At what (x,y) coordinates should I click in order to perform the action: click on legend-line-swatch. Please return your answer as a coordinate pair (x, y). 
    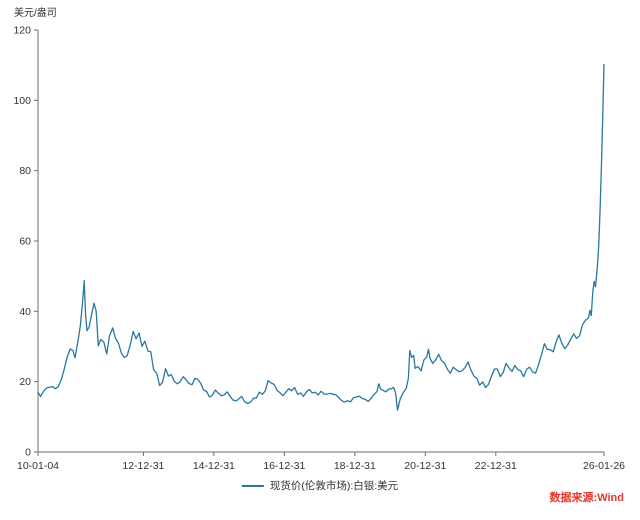
    Looking at the image, I should click on (252, 485).